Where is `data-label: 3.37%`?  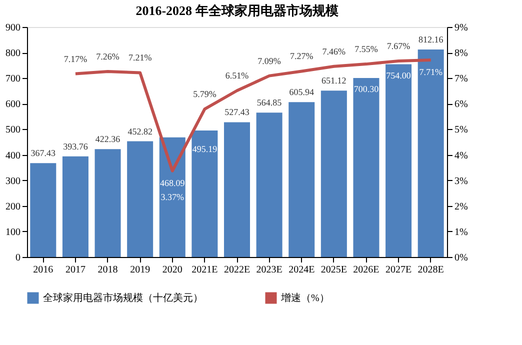
data-label: 3.37% is located at coordinates (172, 197).